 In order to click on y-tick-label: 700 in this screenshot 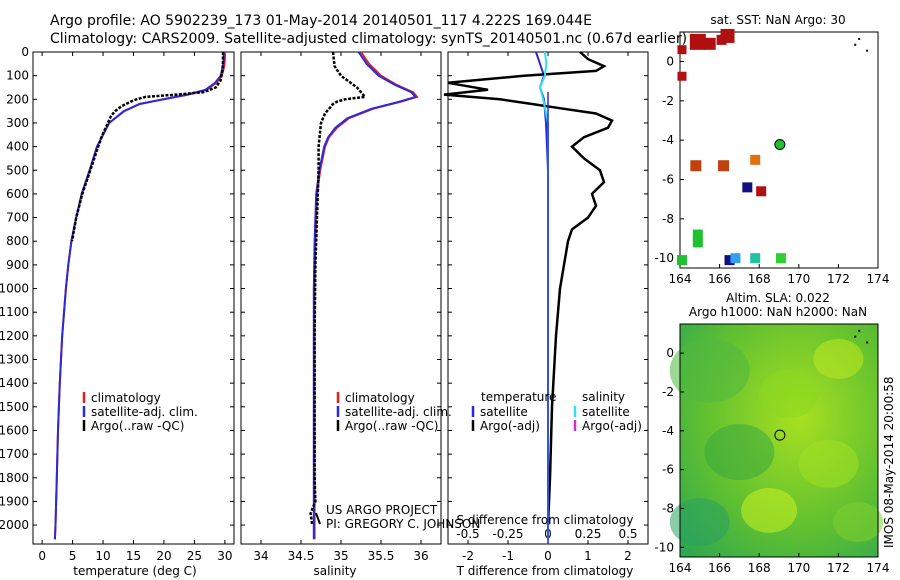, I will do `click(17, 218)`.